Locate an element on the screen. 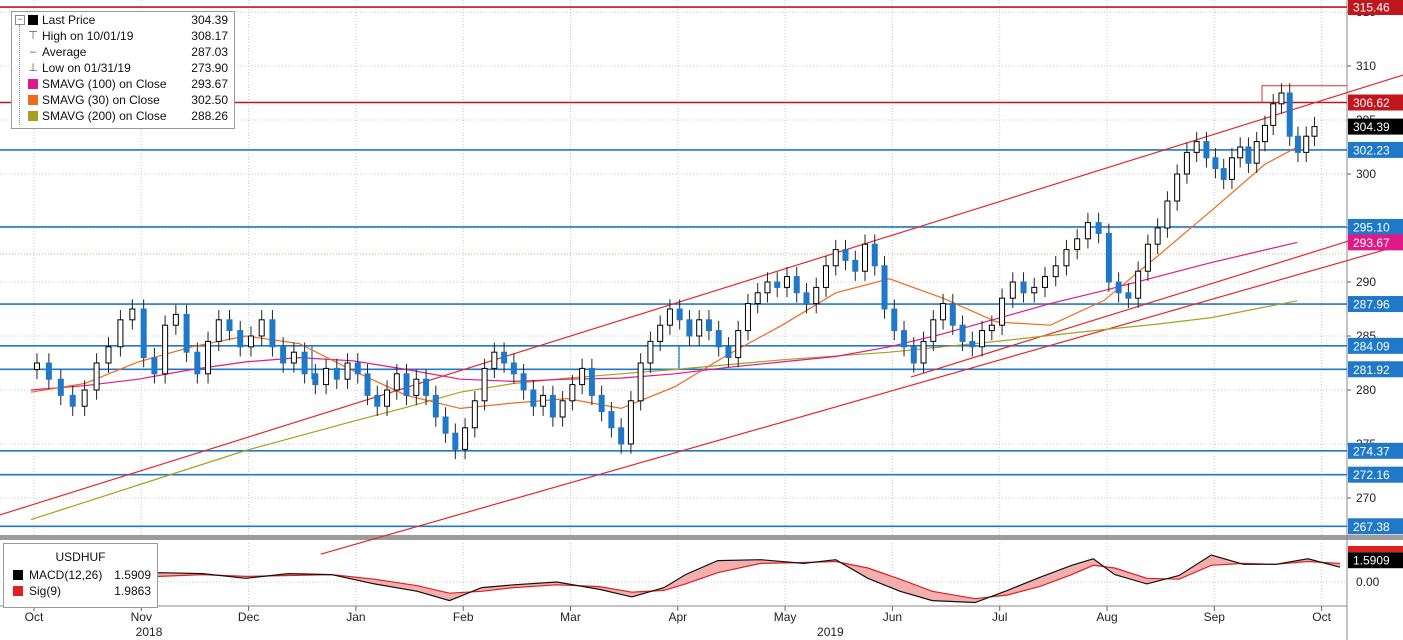 Image resolution: width=1403 pixels, height=640 pixels. level-tag: 287.96 is located at coordinates (1371, 305).